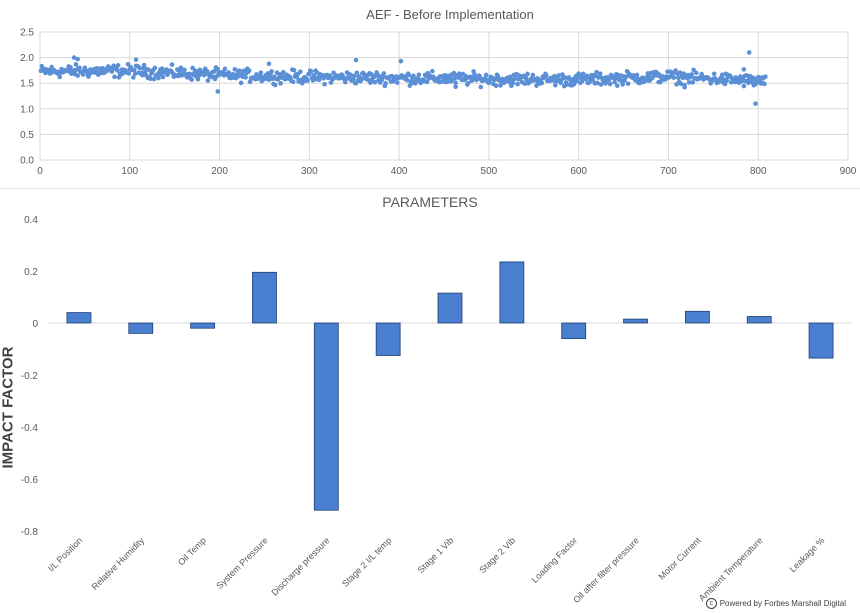 This screenshot has height=613, width=860. What do you see at coordinates (118, 563) in the screenshot?
I see `x-category-label: Relative Humidity` at bounding box center [118, 563].